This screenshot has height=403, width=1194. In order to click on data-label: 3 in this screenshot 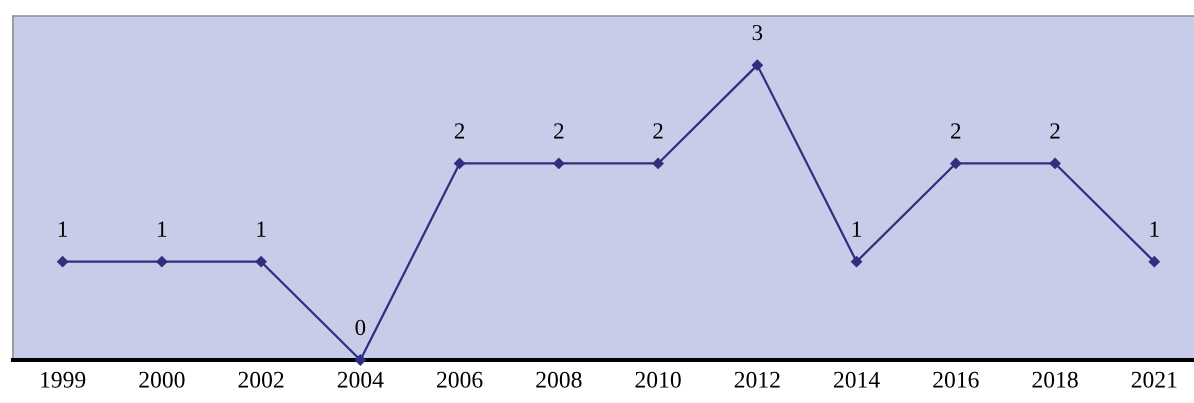, I will do `click(757, 32)`.